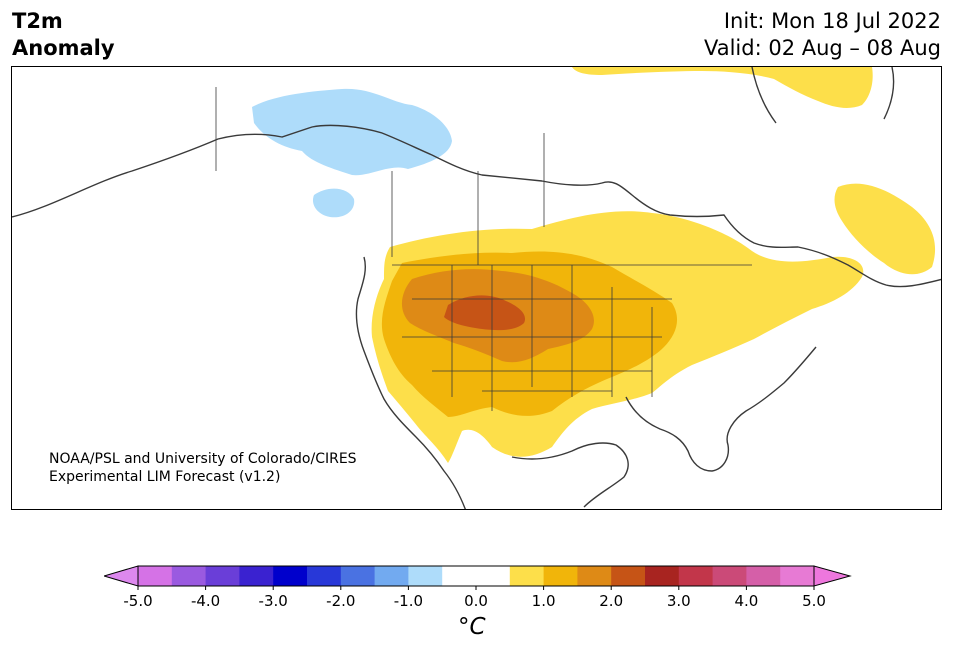 This screenshot has height=656, width=953. I want to click on colorbar-tick-label: 3.0, so click(679, 601).